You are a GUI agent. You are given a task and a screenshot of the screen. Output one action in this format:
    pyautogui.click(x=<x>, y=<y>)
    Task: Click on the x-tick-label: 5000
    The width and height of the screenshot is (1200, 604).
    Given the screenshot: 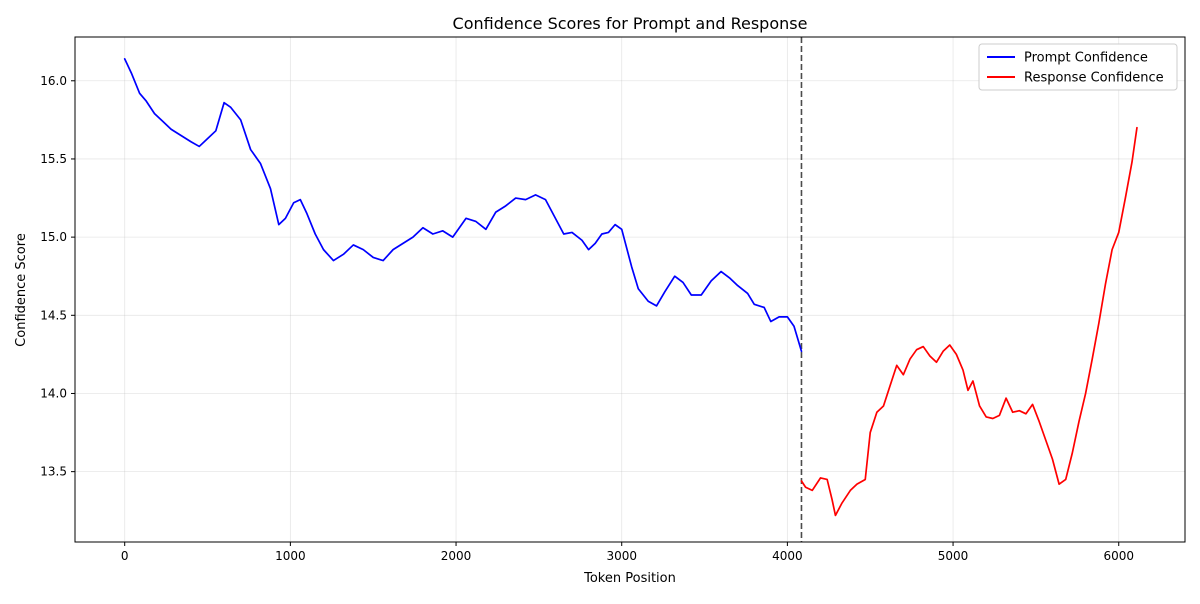 What is the action you would take?
    pyautogui.click(x=953, y=556)
    